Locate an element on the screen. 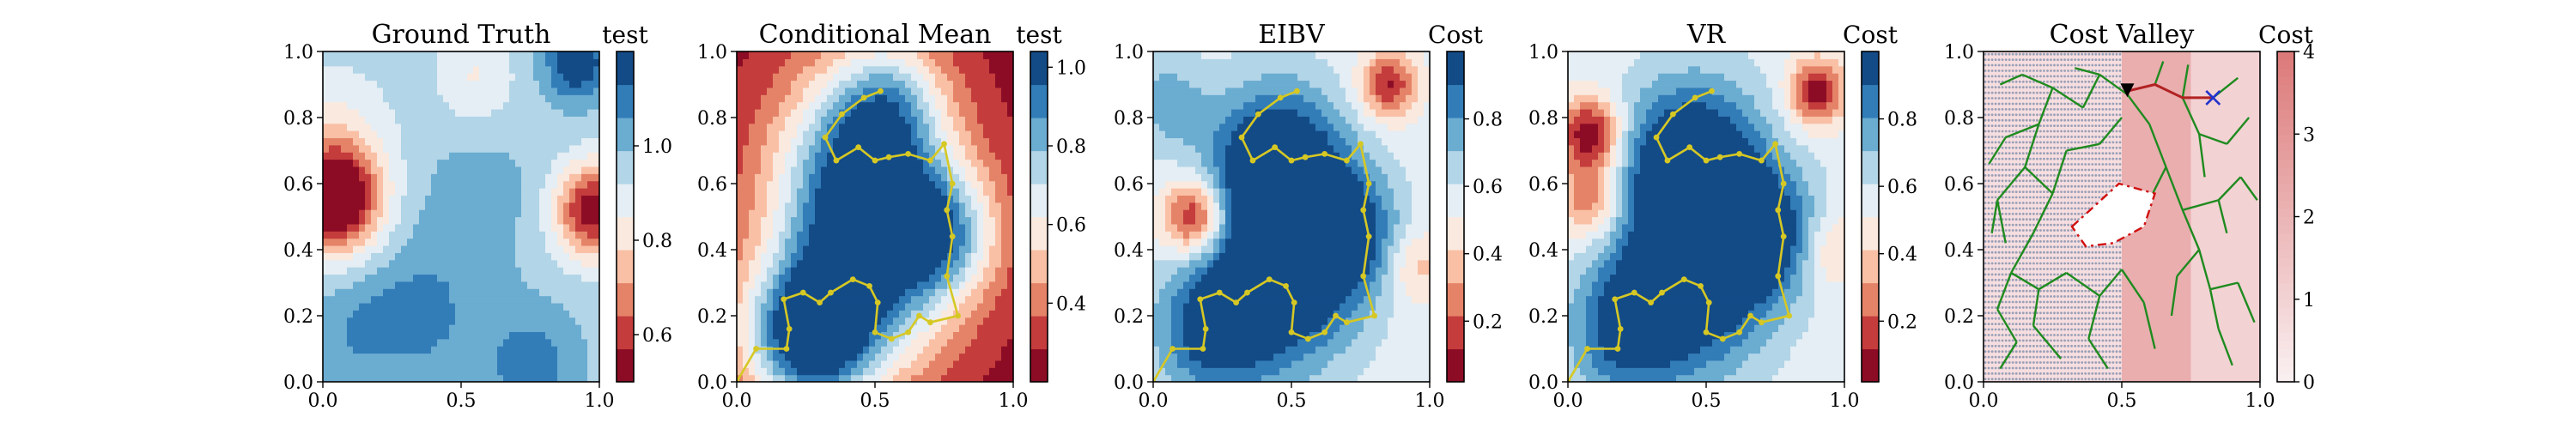  panel-title: EIBV is located at coordinates (1292, 35).